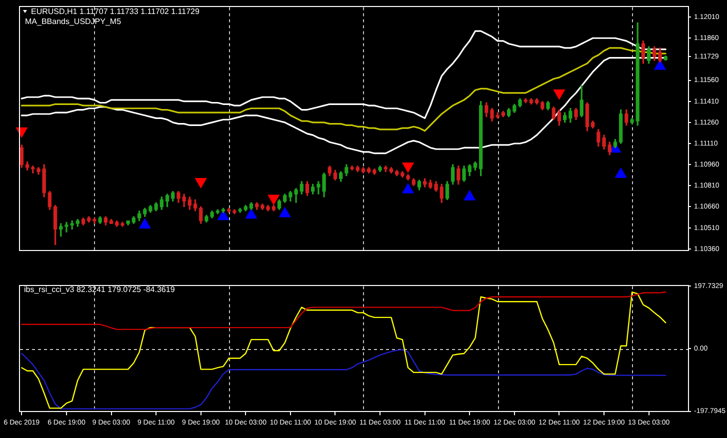 This screenshot has height=438, width=727. What do you see at coordinates (73, 21) in the screenshot?
I see `text: MA_BBands_USDJPY_M5` at bounding box center [73, 21].